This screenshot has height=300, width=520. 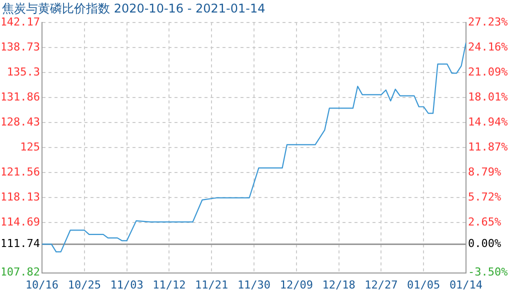 What do you see at coordinates (127, 285) in the screenshot?
I see `x-tick-label: 11/03` at bounding box center [127, 285].